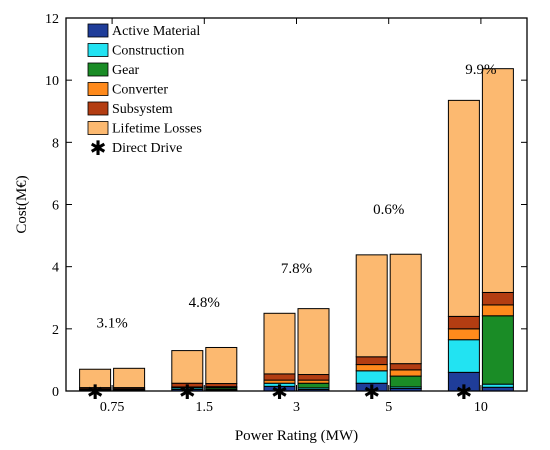 The height and width of the screenshot is (450, 550). What do you see at coordinates (147, 148) in the screenshot?
I see `legend-label: Direct Drive` at bounding box center [147, 148].